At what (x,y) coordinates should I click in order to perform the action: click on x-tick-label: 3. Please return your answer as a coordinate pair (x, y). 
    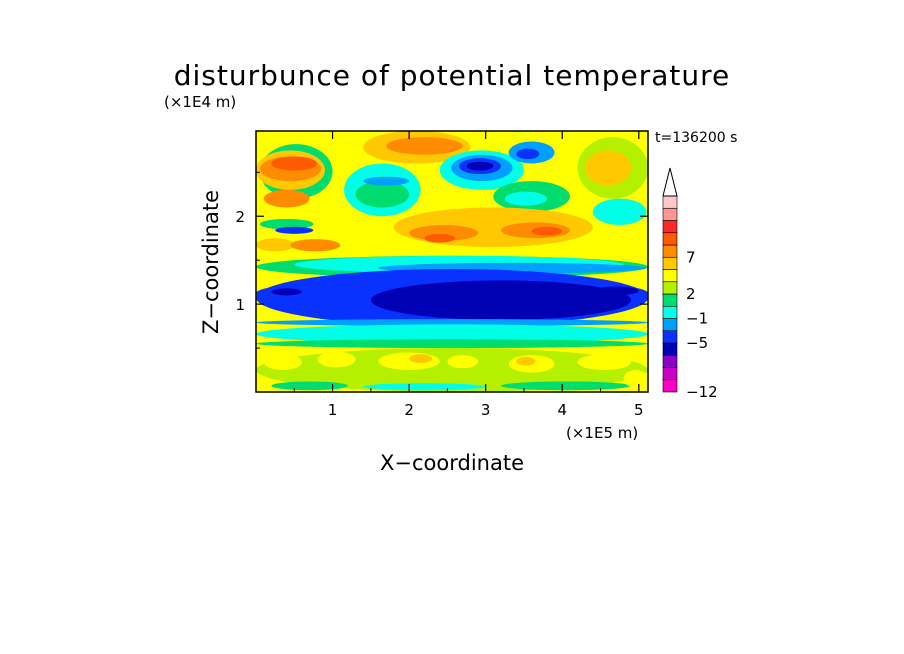
    Looking at the image, I should click on (486, 410).